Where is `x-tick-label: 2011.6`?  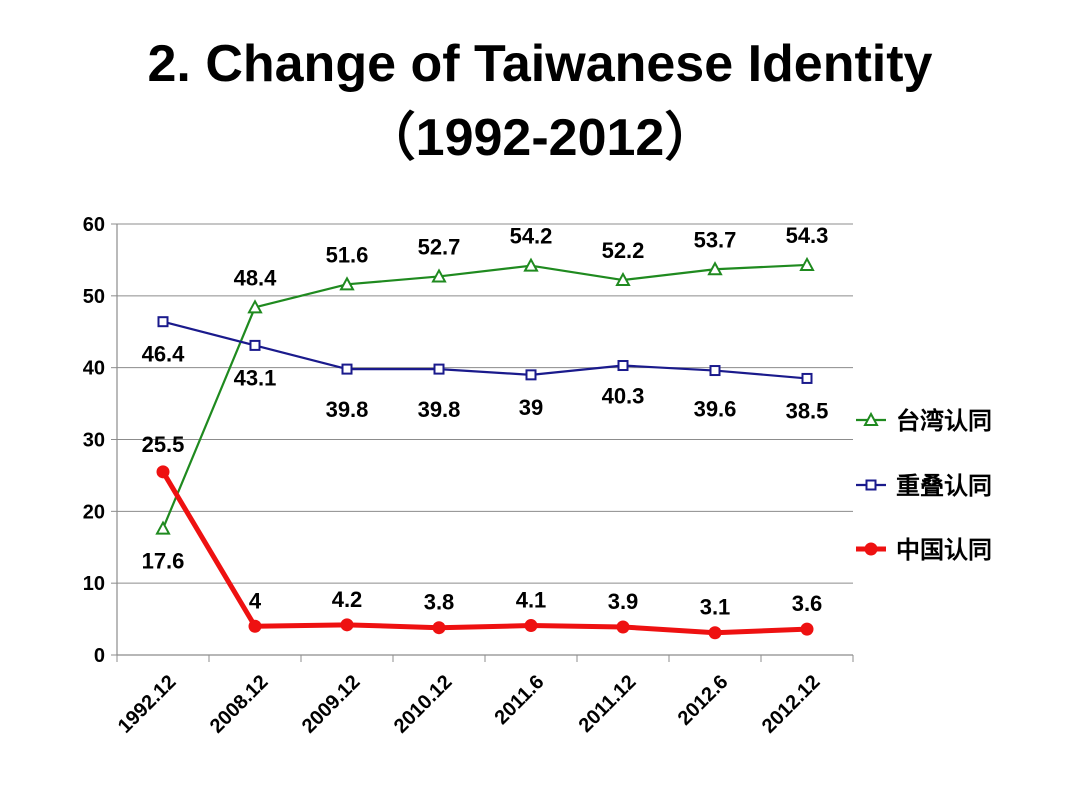 x-tick-label: 2011.6 is located at coordinates (519, 700).